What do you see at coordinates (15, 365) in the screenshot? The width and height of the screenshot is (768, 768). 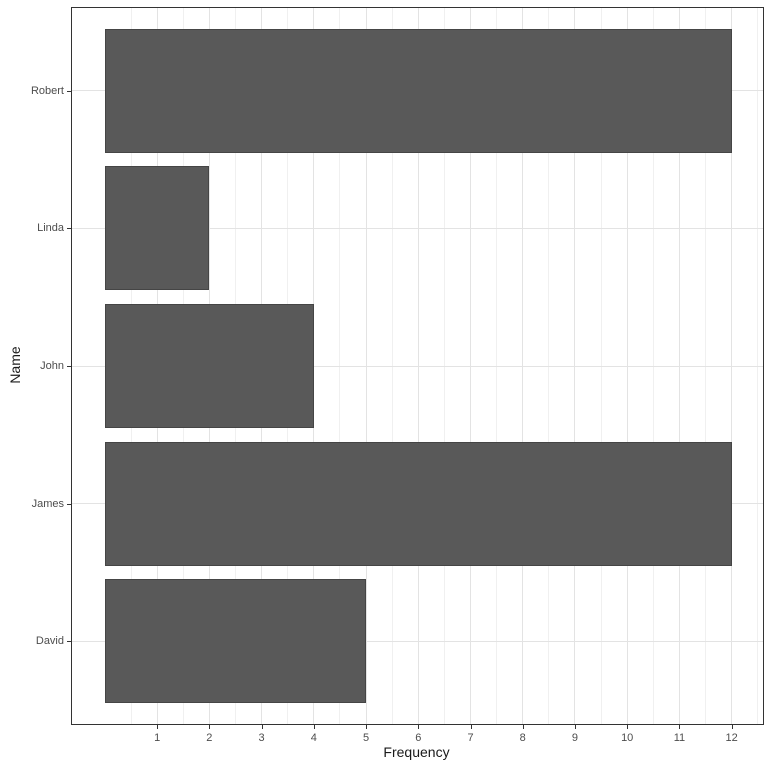 I see `y-axis-title: Name` at bounding box center [15, 365].